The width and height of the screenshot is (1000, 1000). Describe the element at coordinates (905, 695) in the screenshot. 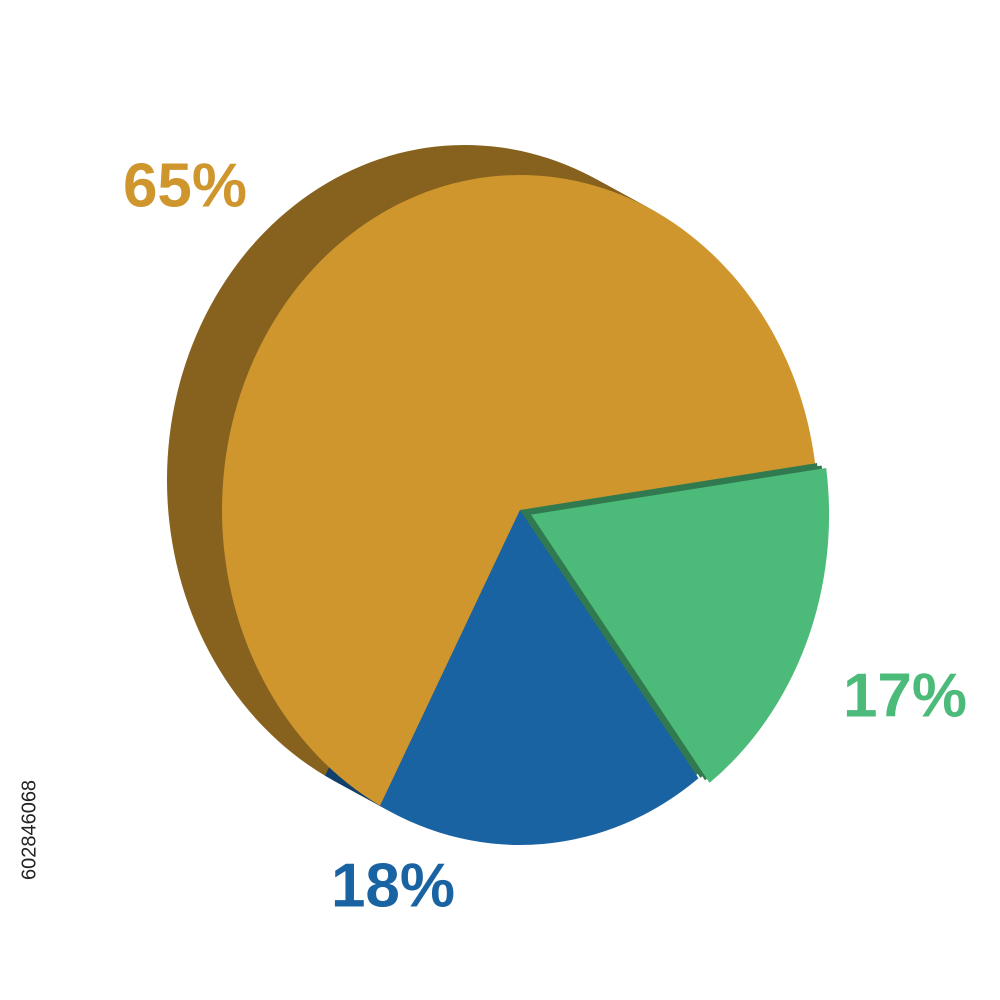

I see `slice-label: 17%` at that location.